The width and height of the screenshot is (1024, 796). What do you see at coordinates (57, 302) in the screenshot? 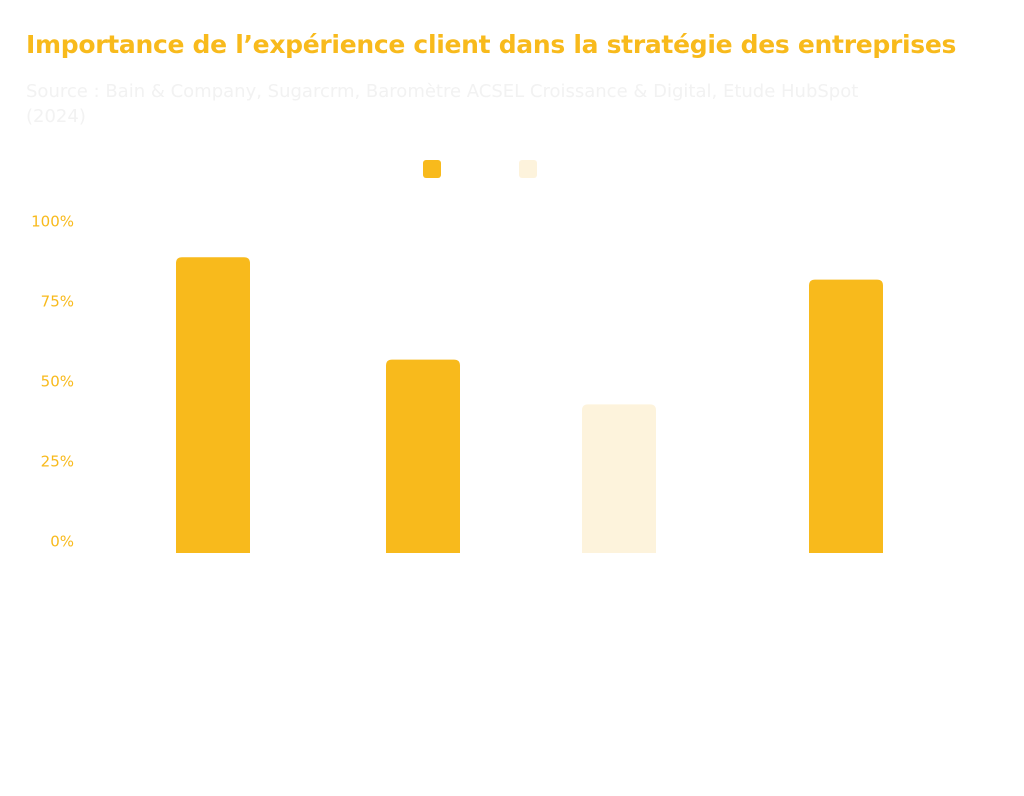
I see `y-tick-label: 75%` at bounding box center [57, 302].